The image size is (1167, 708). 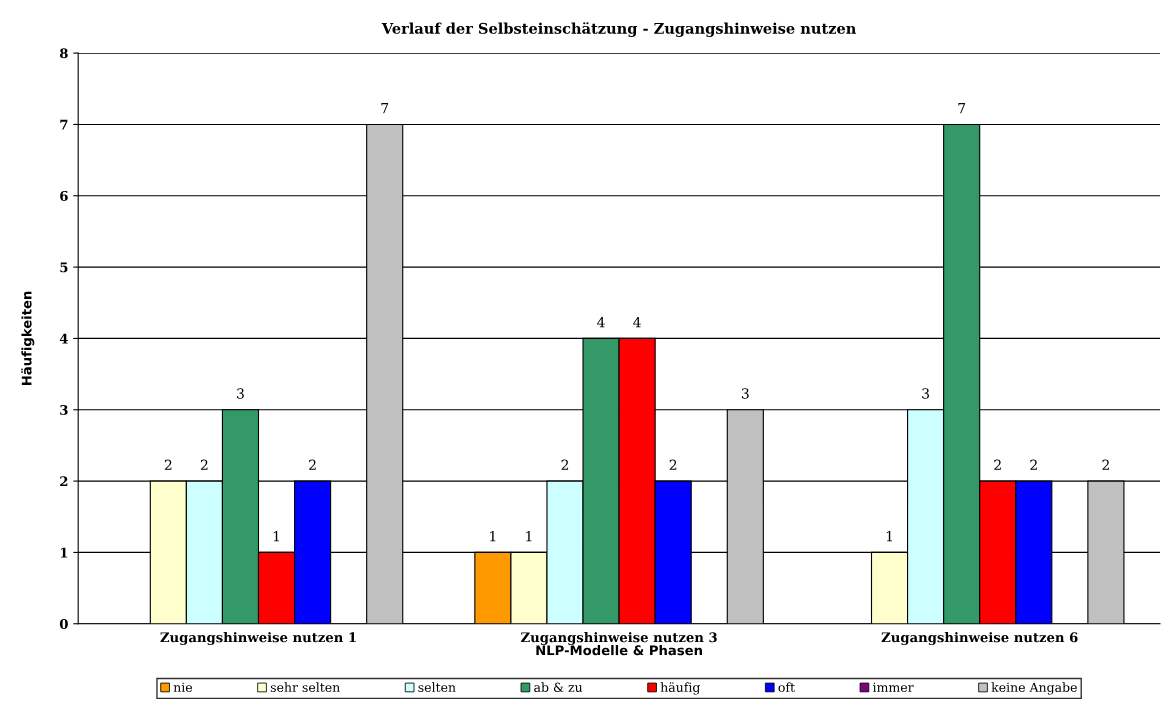 What do you see at coordinates (64, 195) in the screenshot?
I see `y-tick-label: 6` at bounding box center [64, 195].